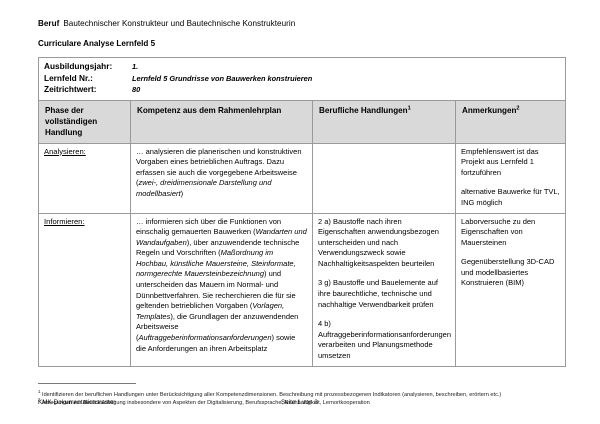  What do you see at coordinates (363, 110) in the screenshot?
I see `column-header-handlungen-label: Berufliche Handlungen` at bounding box center [363, 110].